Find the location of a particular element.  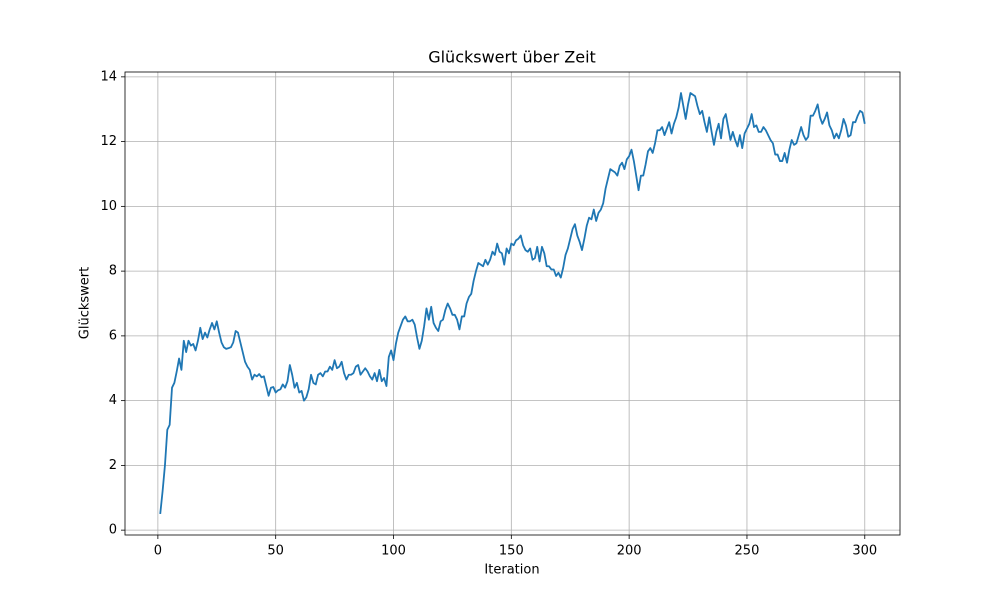

y-tick-label: 2 is located at coordinates (113, 465).